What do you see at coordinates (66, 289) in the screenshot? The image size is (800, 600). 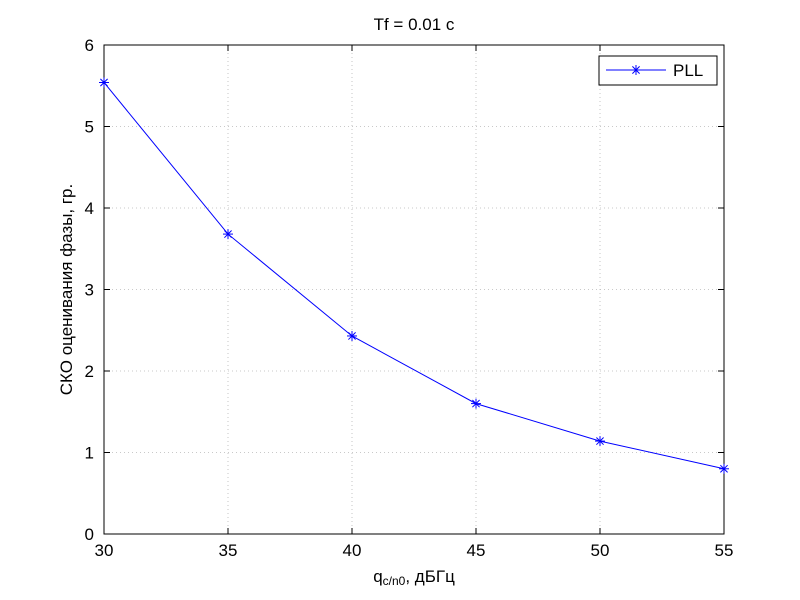 I see `y-axis-label: СКО оценивания фазы, гр.` at bounding box center [66, 289].